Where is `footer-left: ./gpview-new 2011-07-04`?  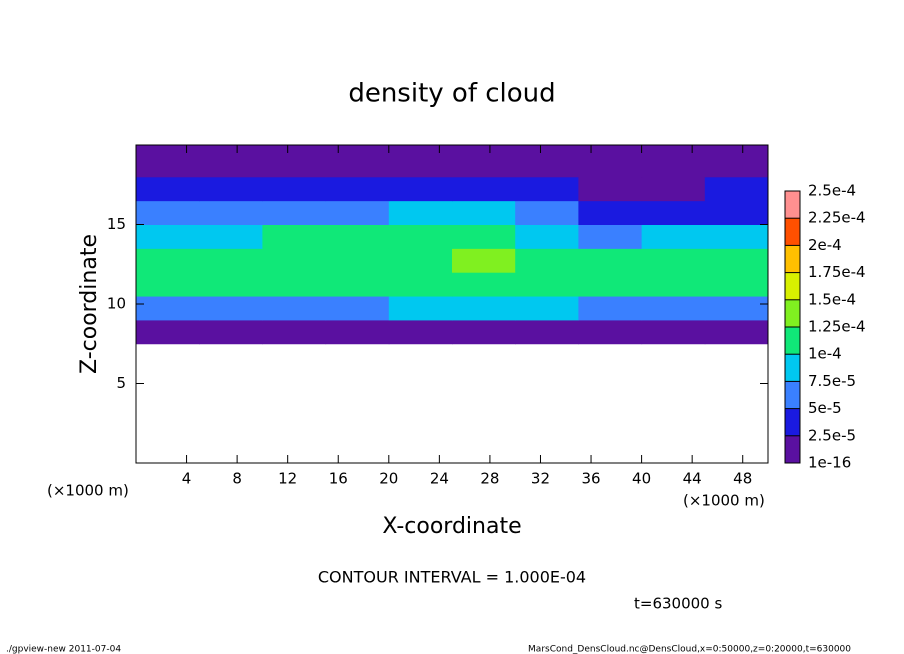 footer-left: ./gpview-new 2011-07-04 is located at coordinates (63, 649).